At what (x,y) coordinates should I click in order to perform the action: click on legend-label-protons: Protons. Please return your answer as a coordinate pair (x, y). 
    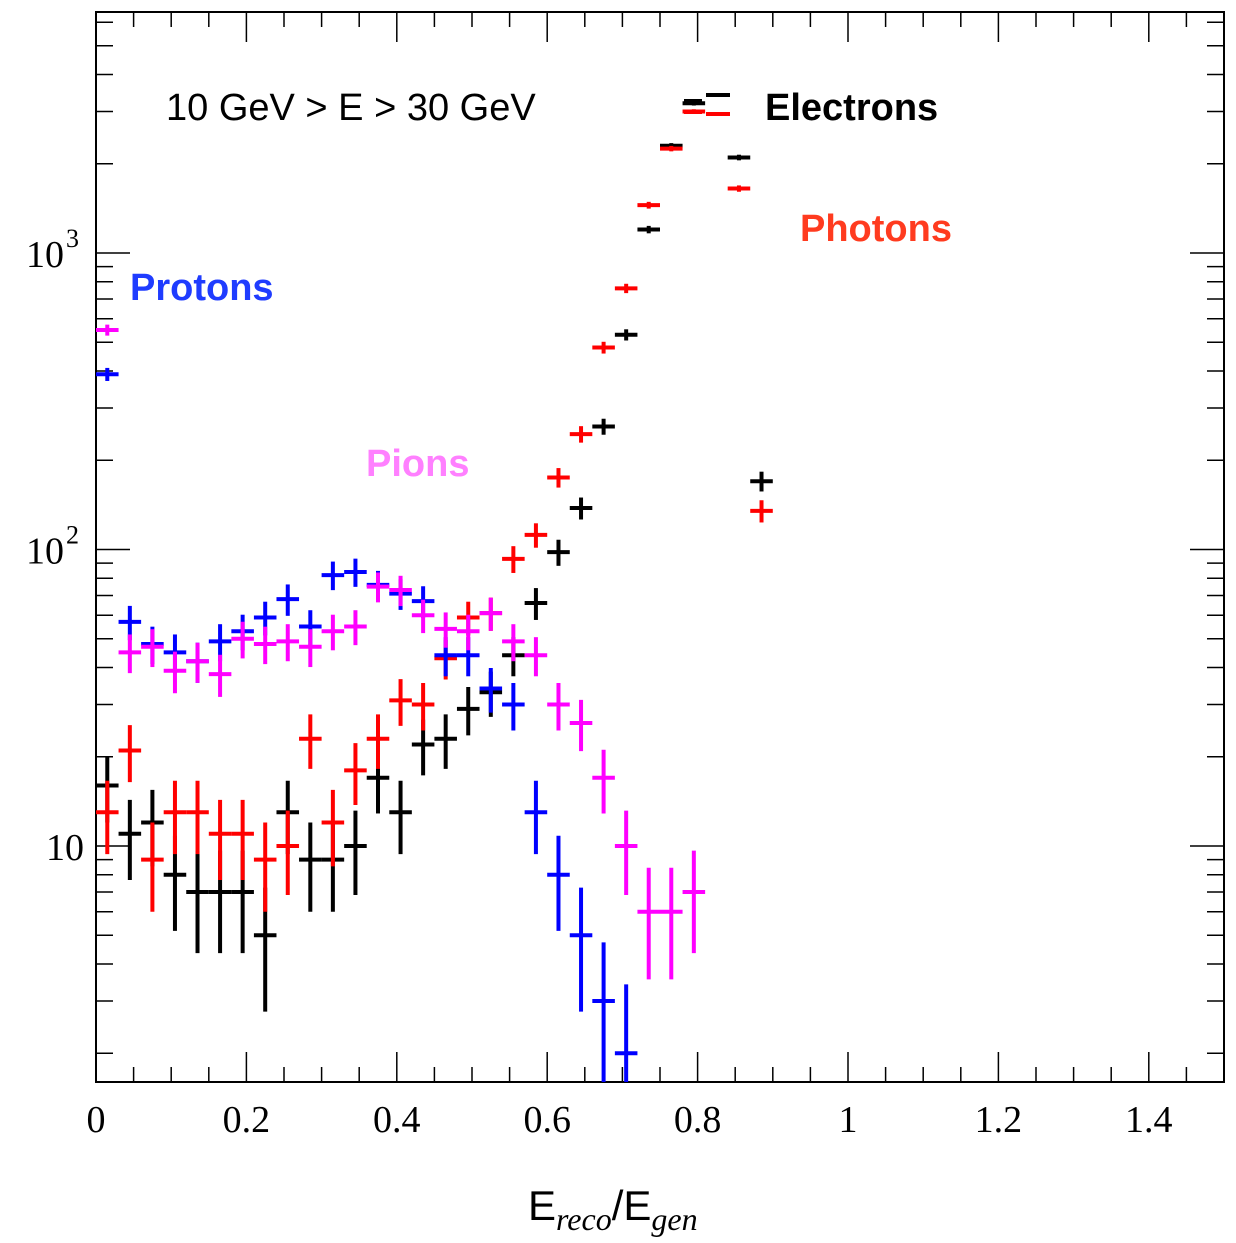
    Looking at the image, I should click on (202, 288).